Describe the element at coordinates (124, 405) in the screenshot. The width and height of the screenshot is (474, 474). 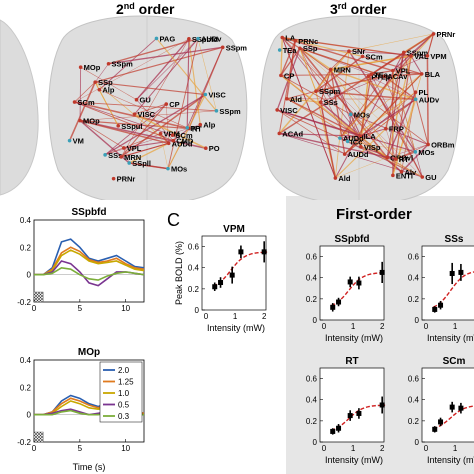
I see `legend-entry: 0.5` at that location.